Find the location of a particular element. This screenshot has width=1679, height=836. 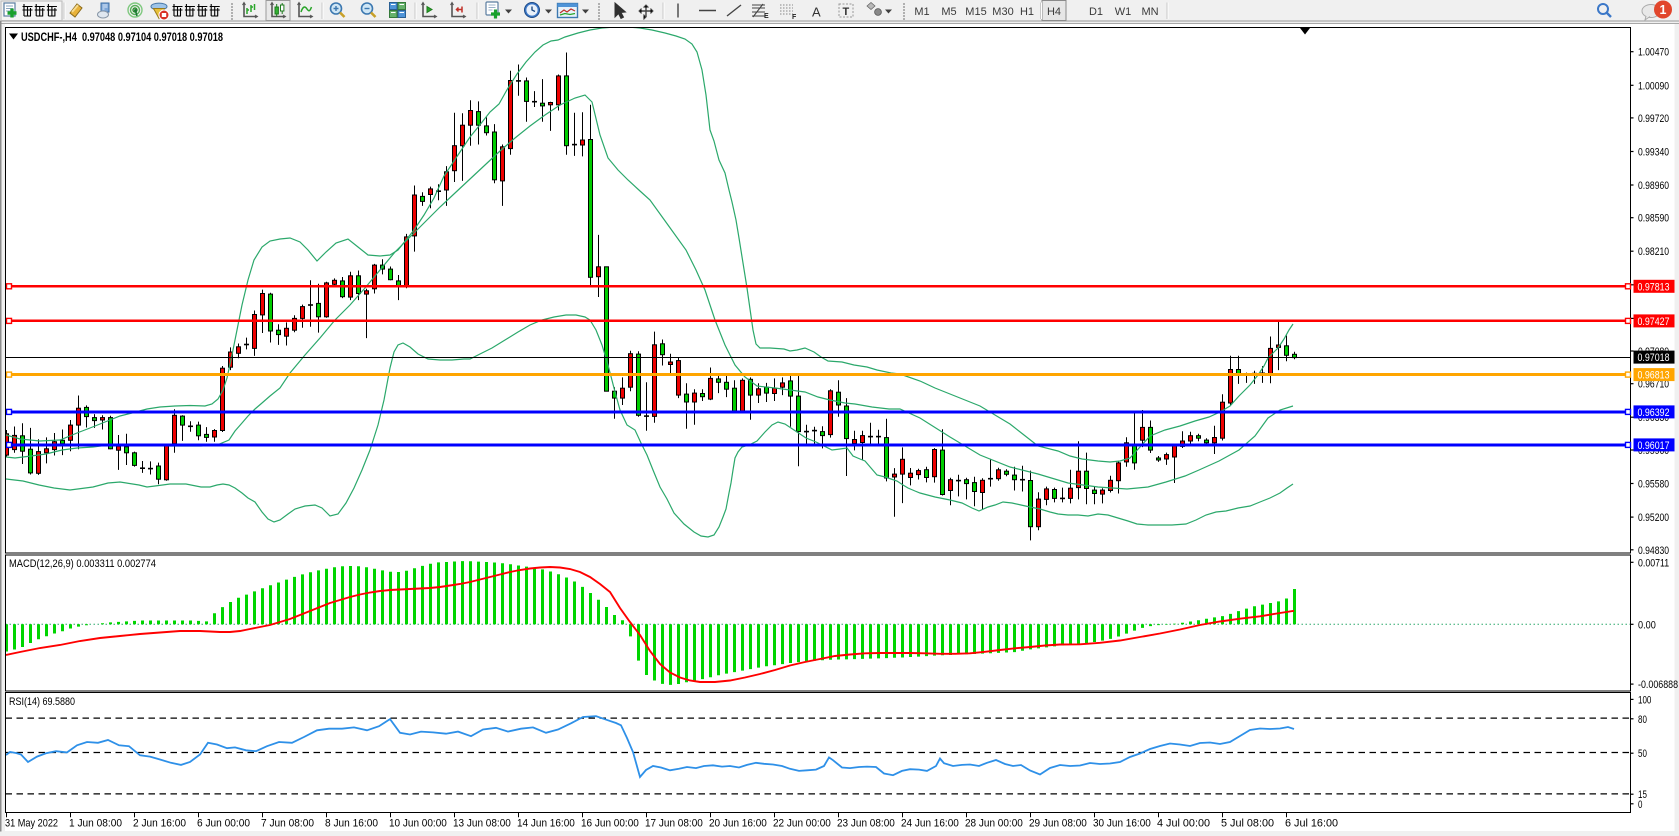

svg-text: 20 Jun 16:00 is located at coordinates (738, 824).